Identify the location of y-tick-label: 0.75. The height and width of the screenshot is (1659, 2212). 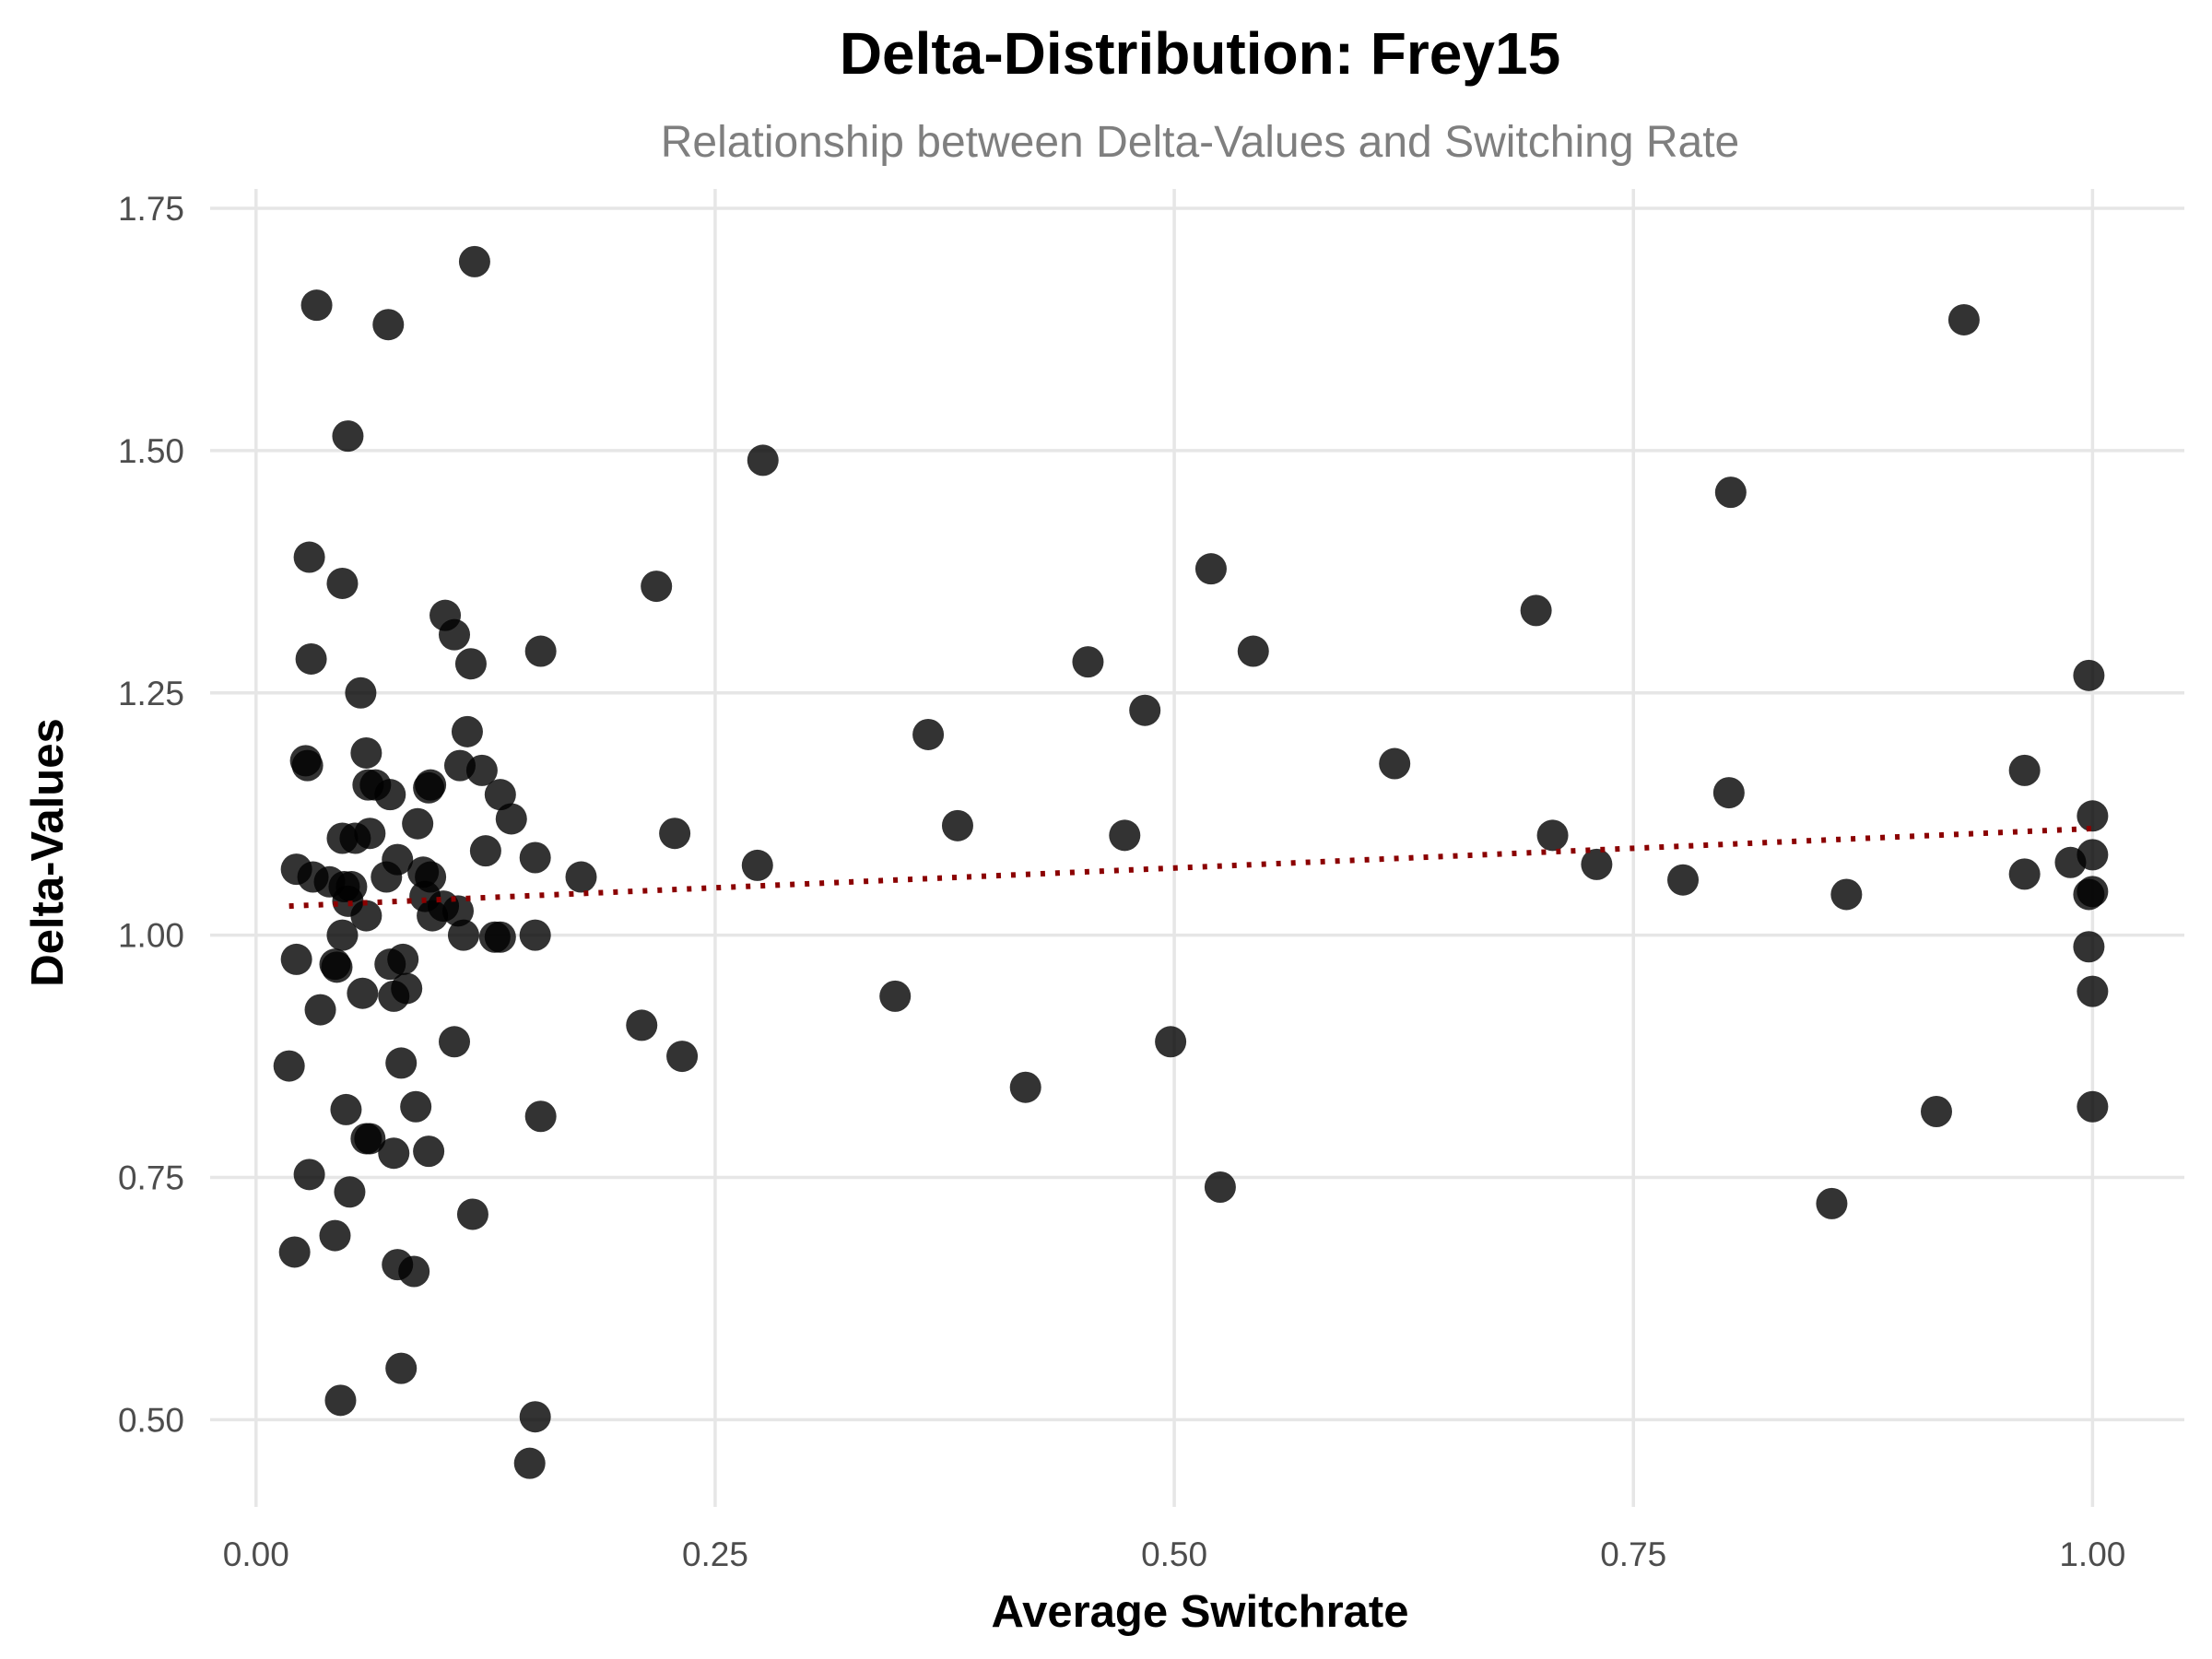
(151, 1178).